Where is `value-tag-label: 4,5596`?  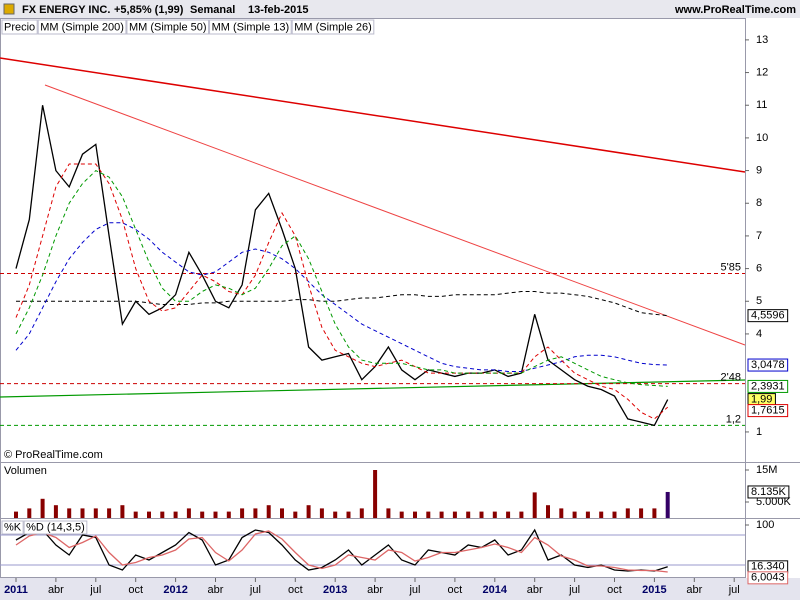 value-tag-label: 4,5596 is located at coordinates (768, 316).